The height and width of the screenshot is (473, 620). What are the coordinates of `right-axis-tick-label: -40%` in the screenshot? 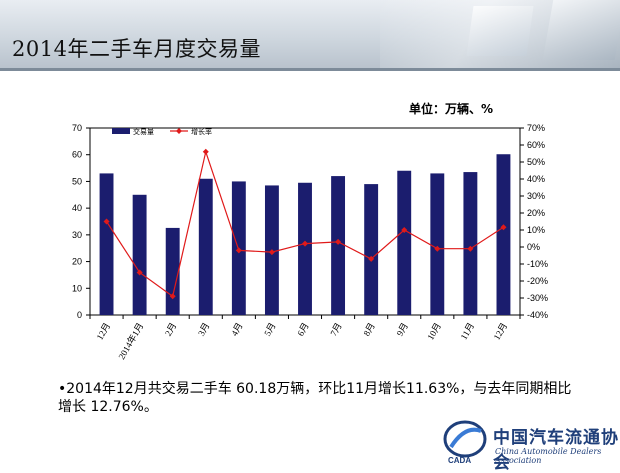 It's located at (537, 315).